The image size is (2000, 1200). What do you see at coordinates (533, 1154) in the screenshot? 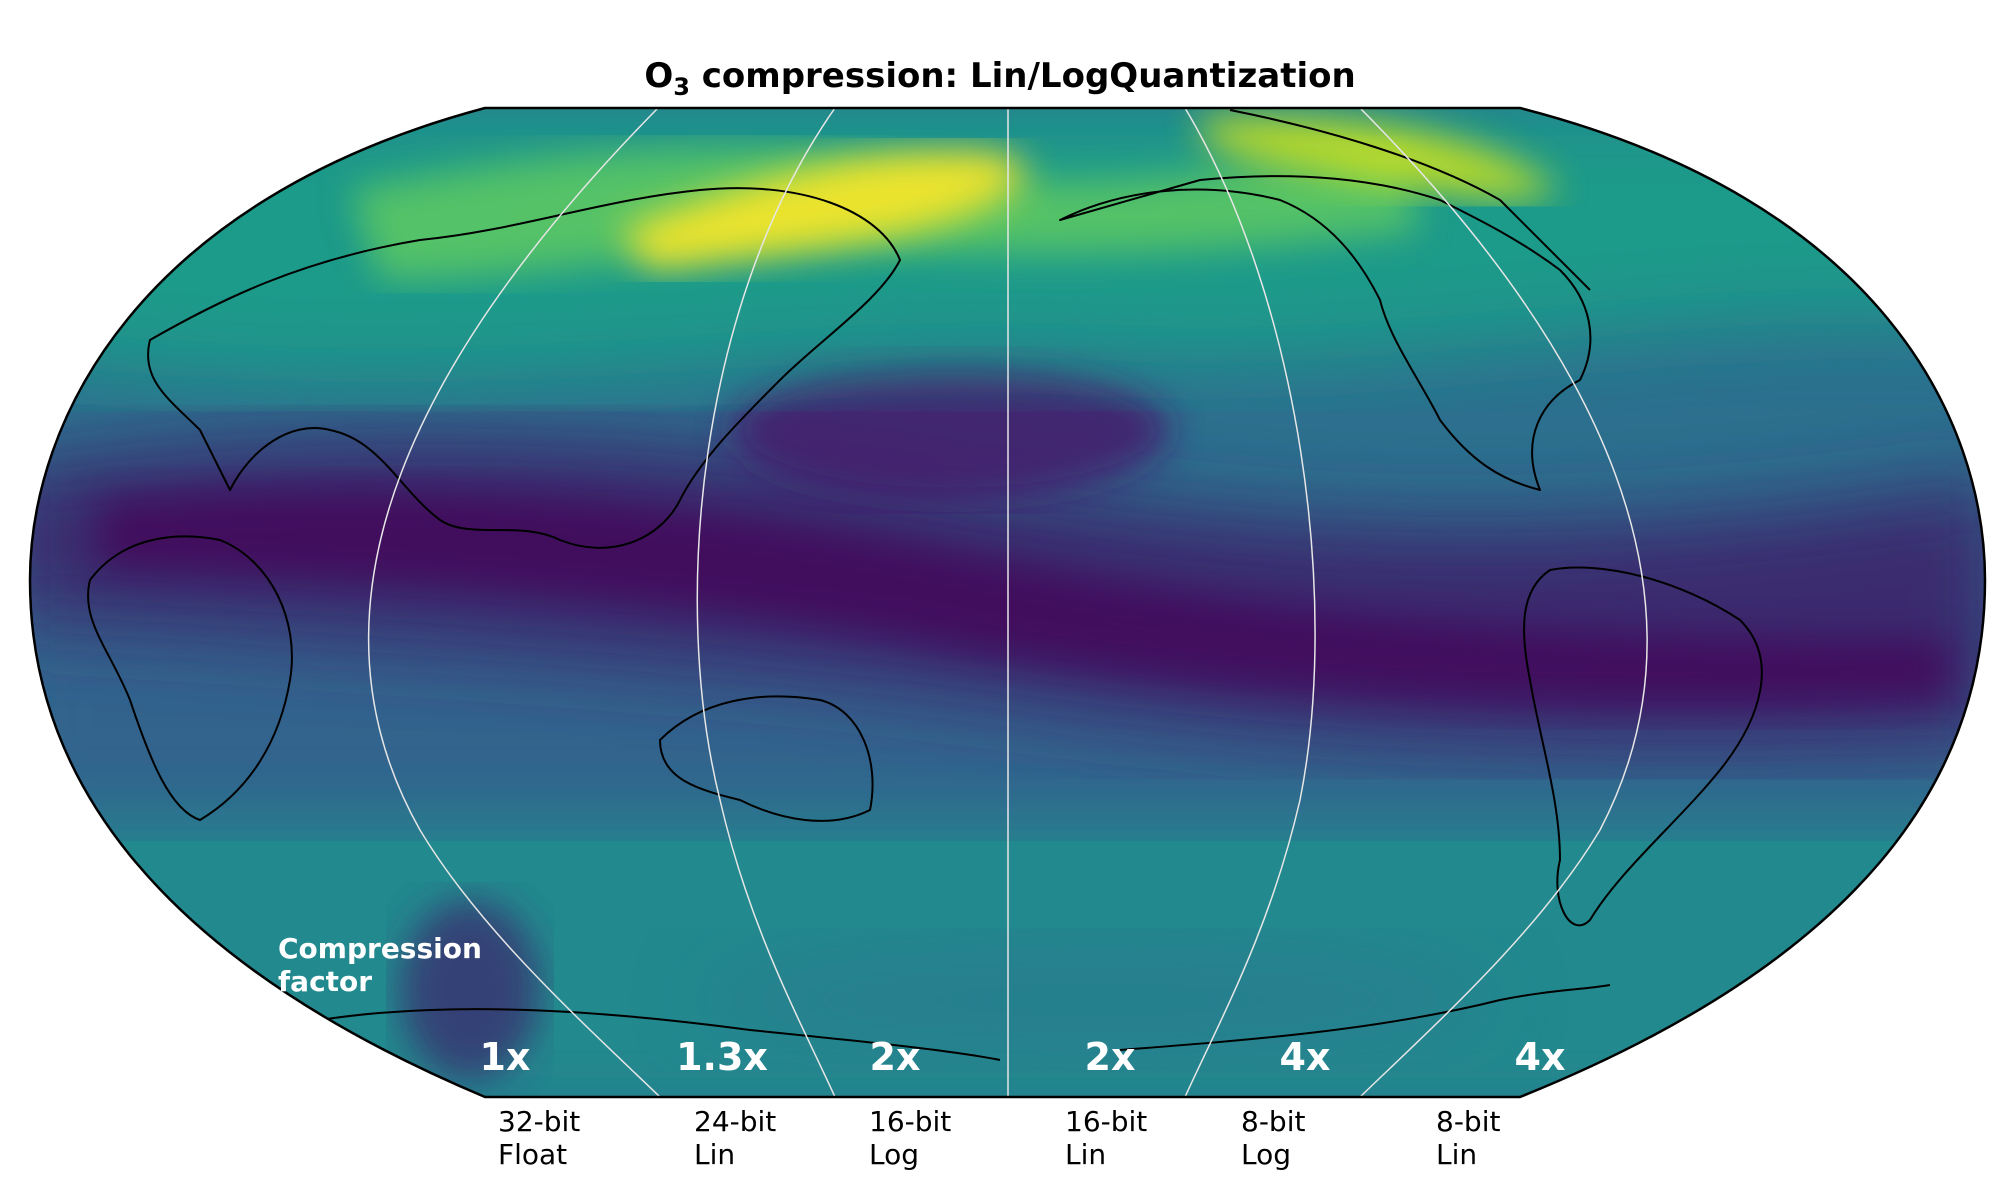
I see `encoding-method: Float` at bounding box center [533, 1154].